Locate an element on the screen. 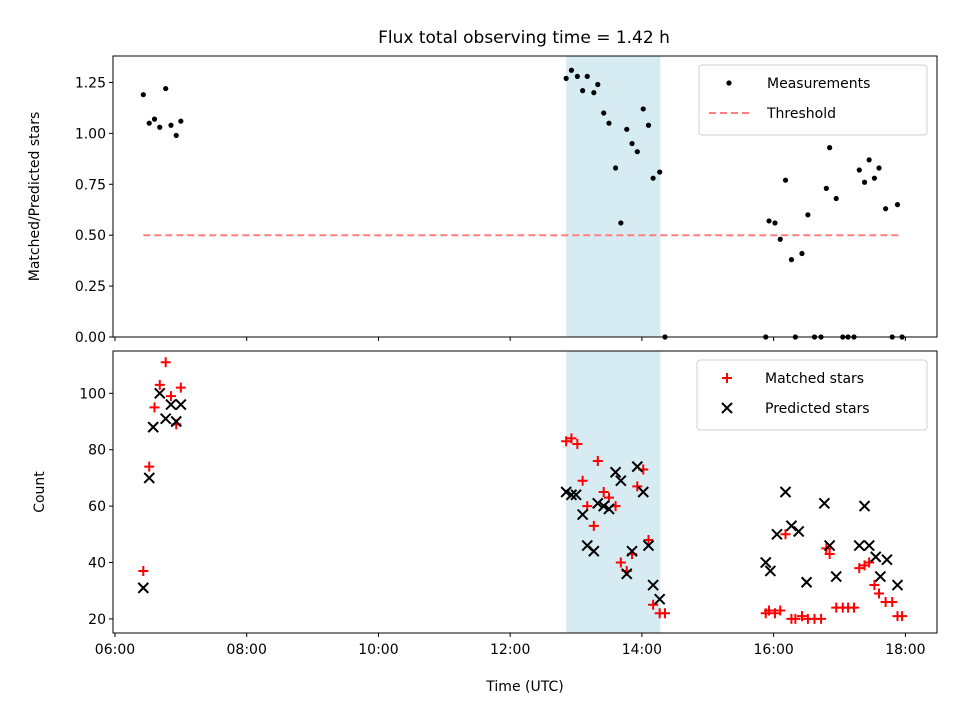  legend-predicted-stars-label: Predicted stars is located at coordinates (817, 409).